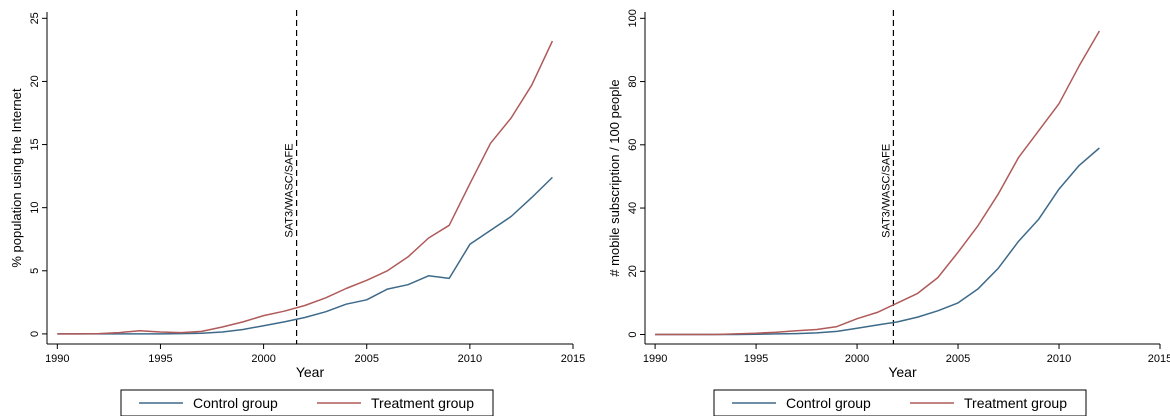  What do you see at coordinates (16, 178) in the screenshot?
I see `y-axis-title: % population using the Internet` at bounding box center [16, 178].